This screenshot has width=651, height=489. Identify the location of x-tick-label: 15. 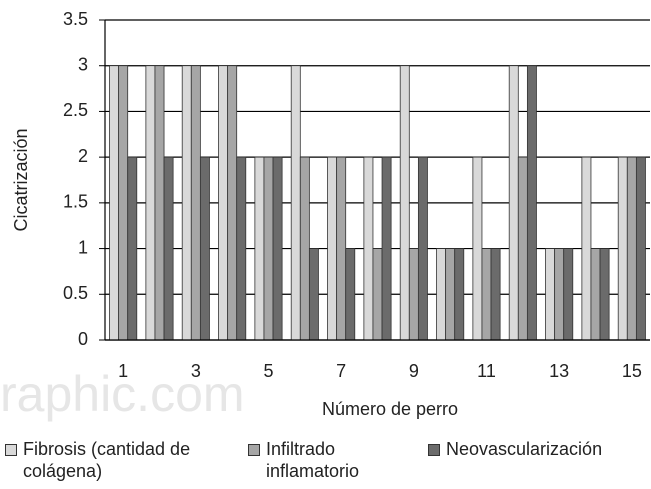
(632, 371).